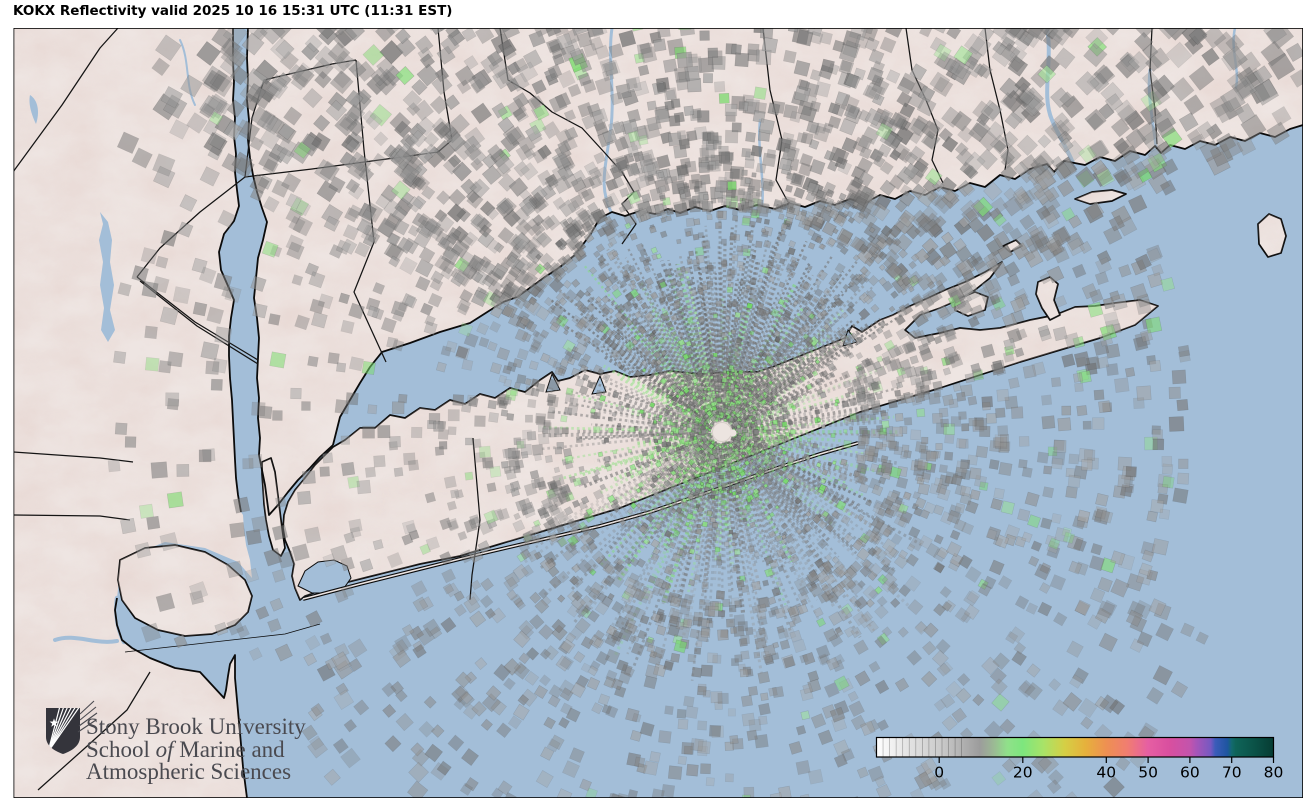  What do you see at coordinates (72, 727) in the screenshot?
I see `sbu-shield-logo` at bounding box center [72, 727].